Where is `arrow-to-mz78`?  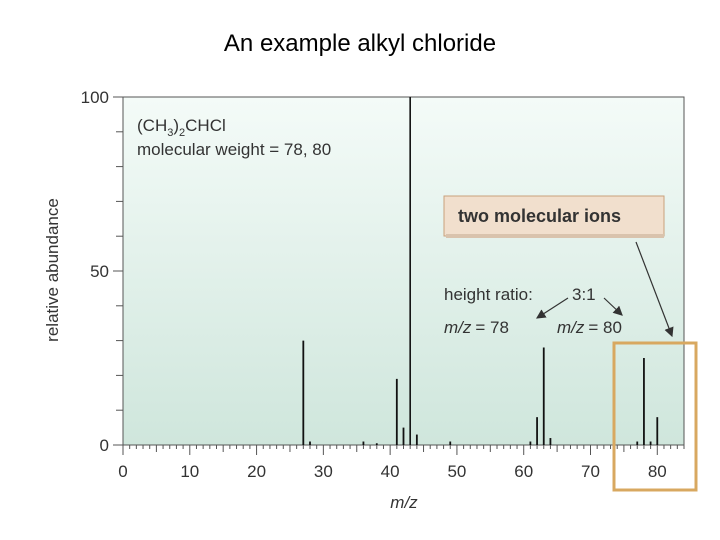
arrow-to-mz78 is located at coordinates (552, 308).